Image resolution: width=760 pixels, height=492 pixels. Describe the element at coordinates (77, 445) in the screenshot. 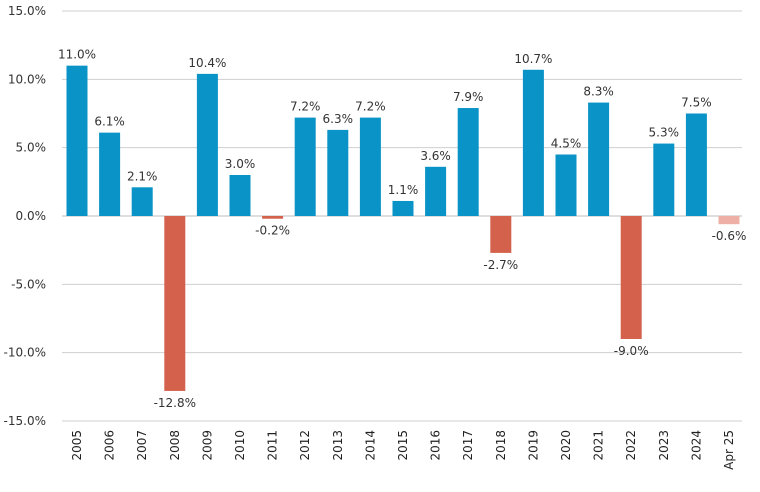

I see `x-tick-label: 2005` at that location.